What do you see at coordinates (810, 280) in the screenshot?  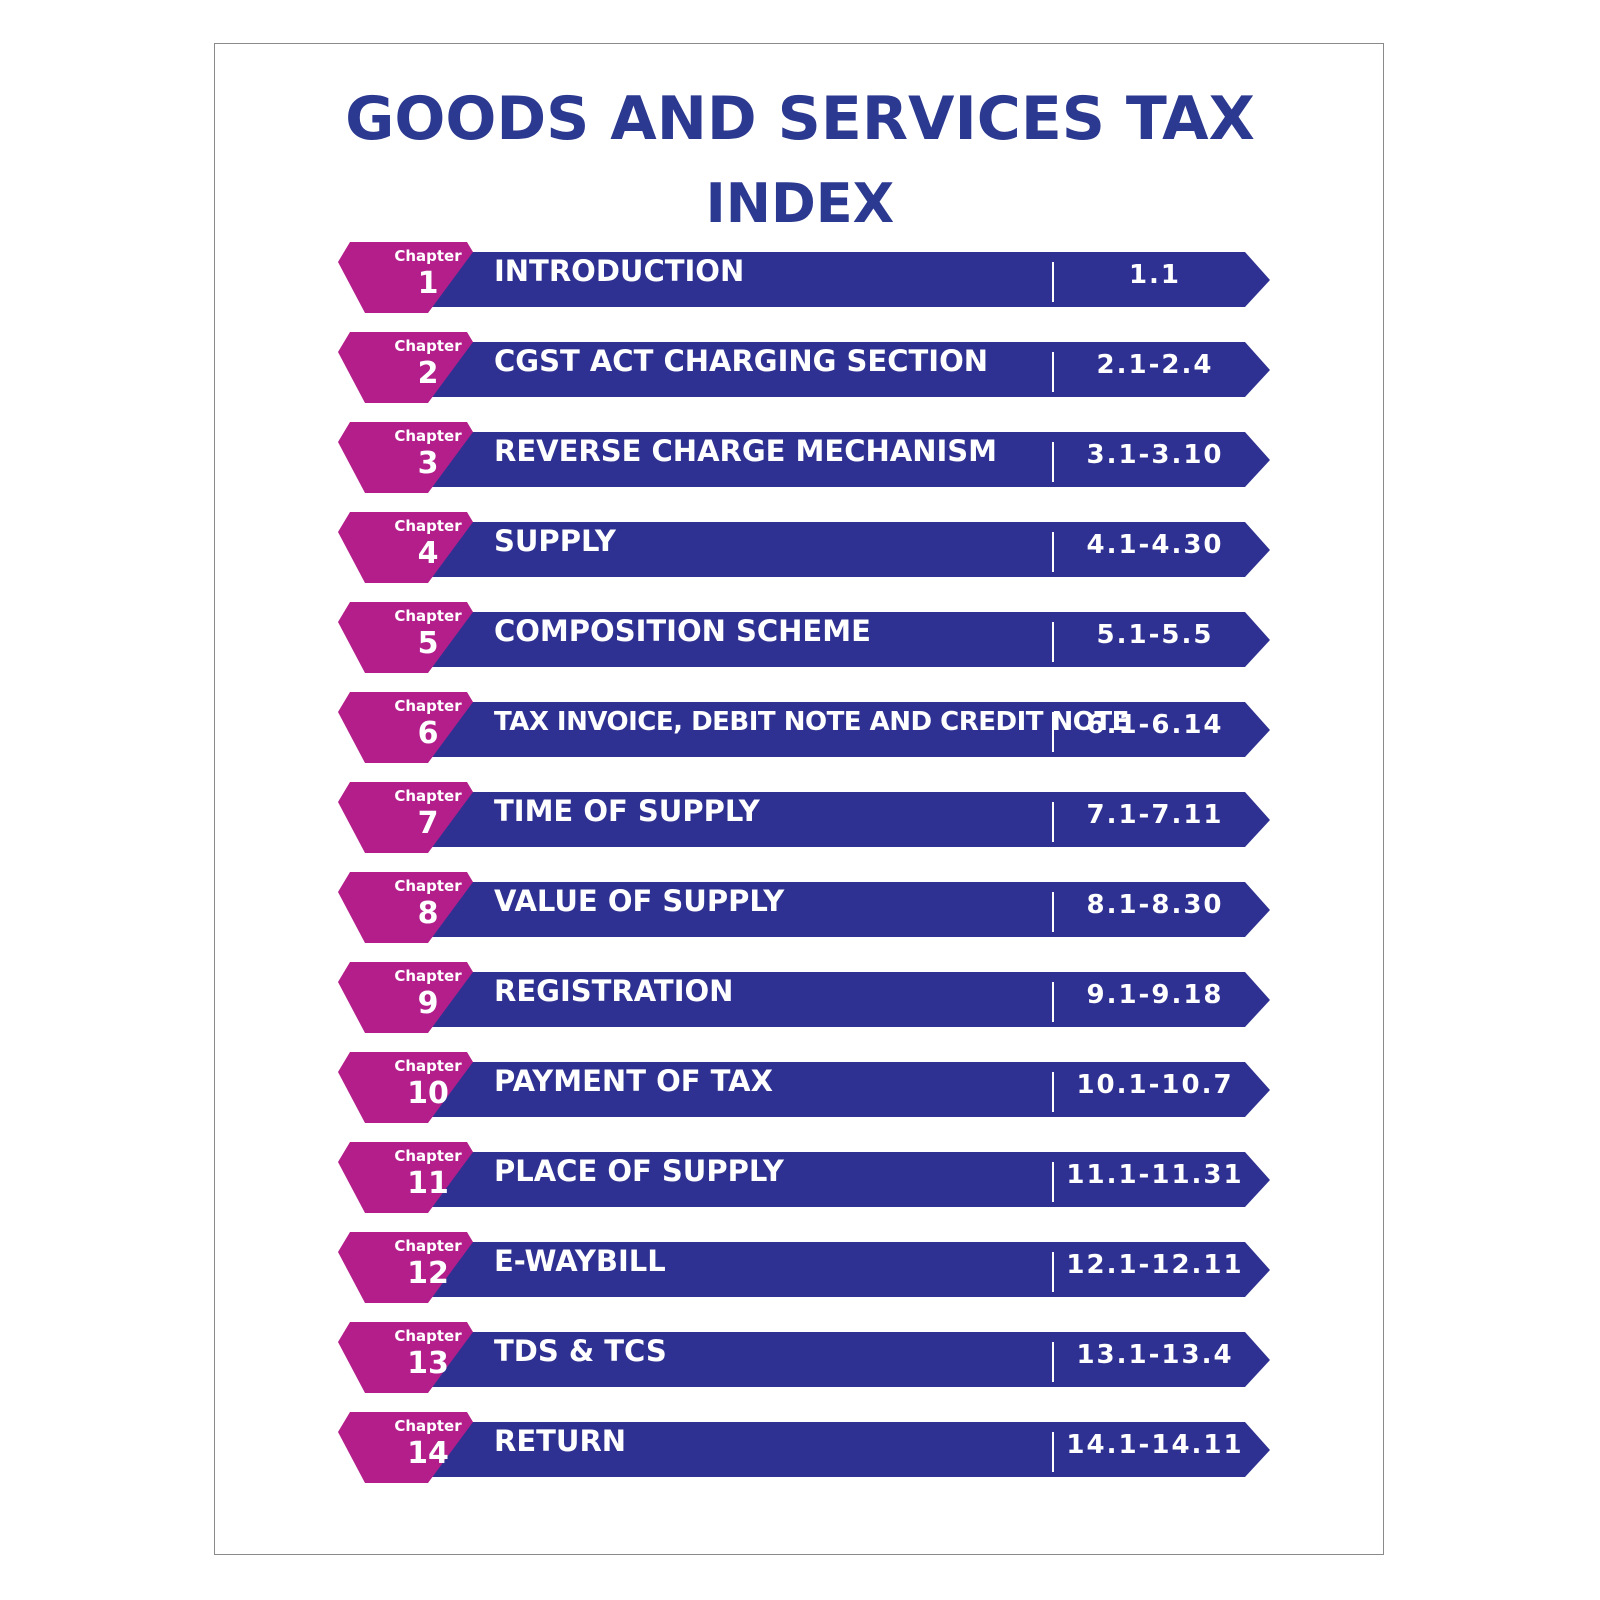 I see `index-row: Chapter 1 INTRODUCTION 1.1` at bounding box center [810, 280].